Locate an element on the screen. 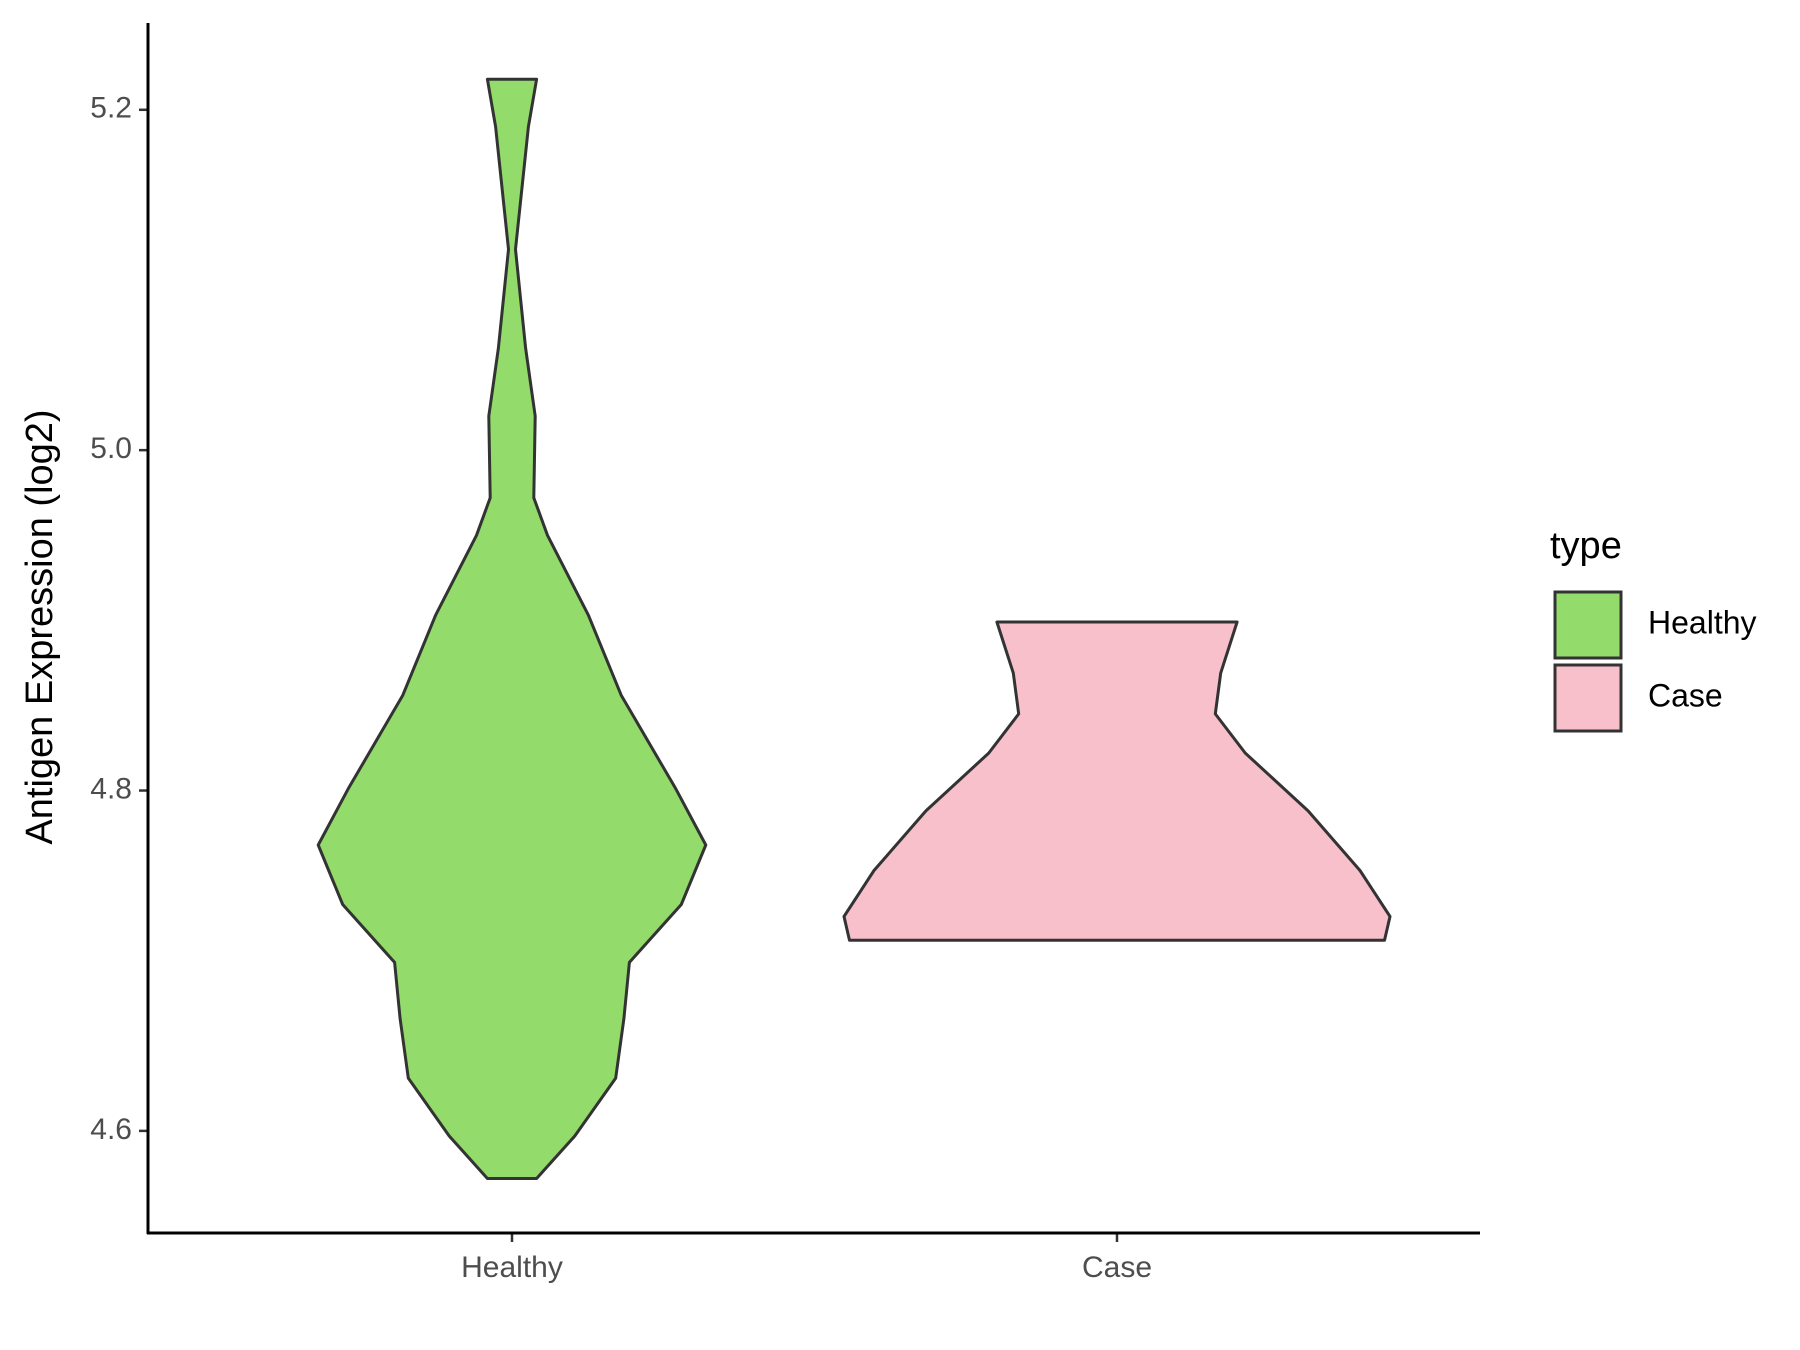 The width and height of the screenshot is (1800, 1350). x-tick-label: Healthy is located at coordinates (512, 1267).